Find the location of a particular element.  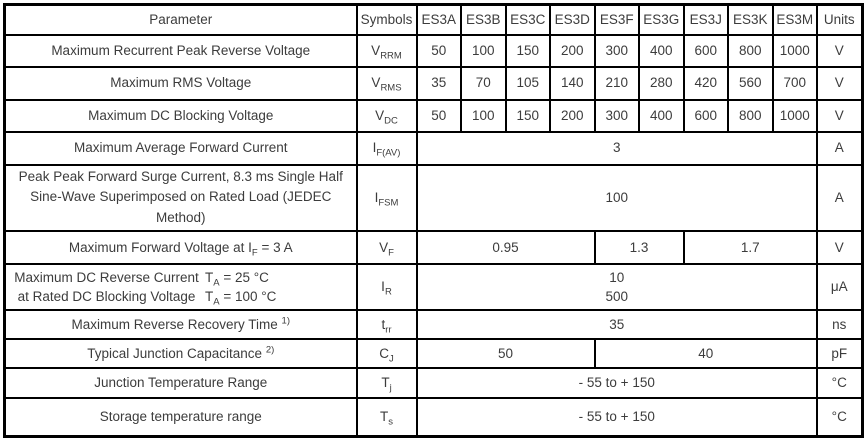

value-vdc-es3b: 100 is located at coordinates (483, 115).